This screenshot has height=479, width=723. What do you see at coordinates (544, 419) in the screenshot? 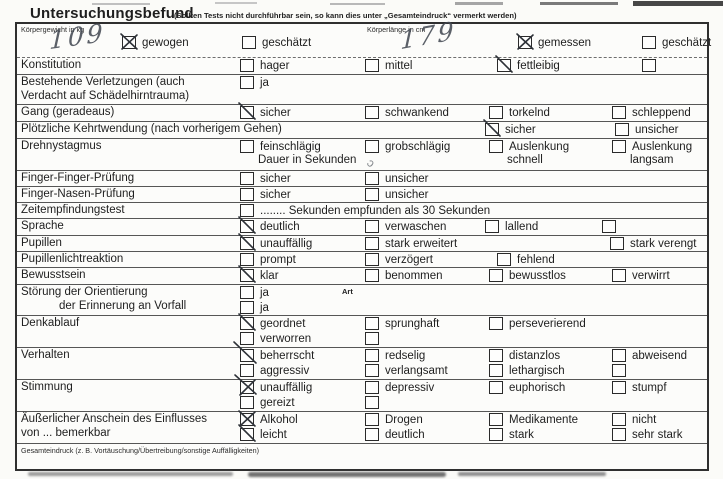
I see `option-label: Medikamente` at bounding box center [544, 419].